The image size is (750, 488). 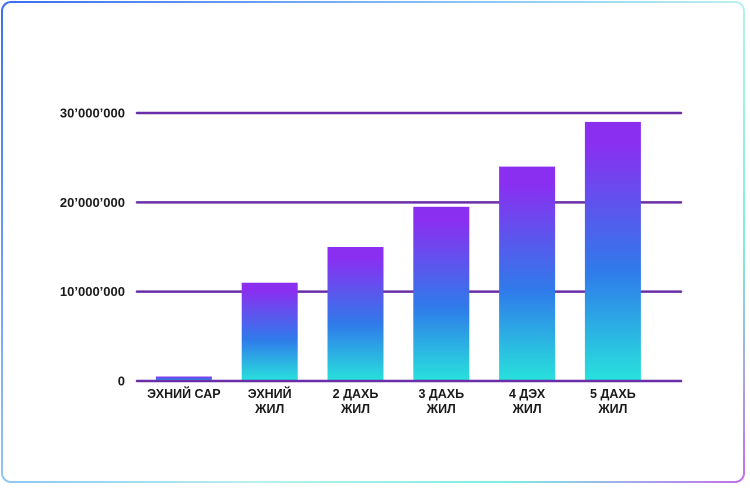 I want to click on x-tick-label: ЭХНИЙ, so click(x=270, y=393).